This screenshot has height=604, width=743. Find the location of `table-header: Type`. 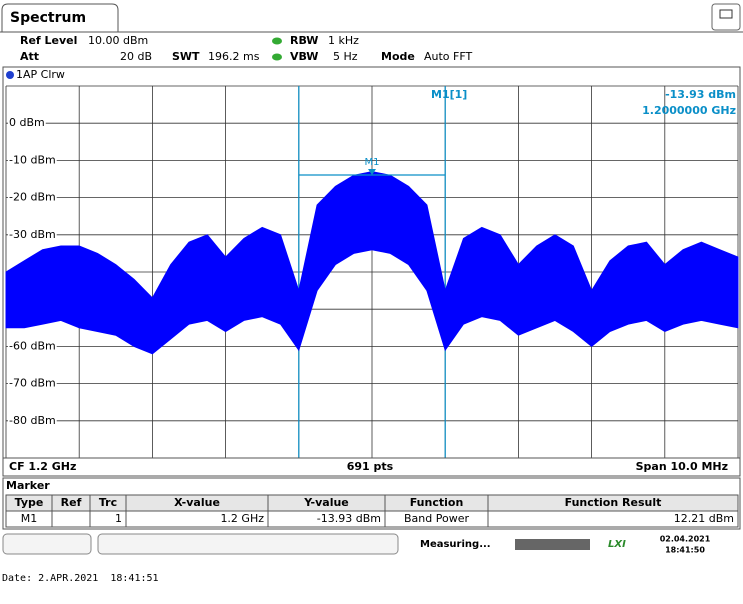

table-header: Type is located at coordinates (29, 502).